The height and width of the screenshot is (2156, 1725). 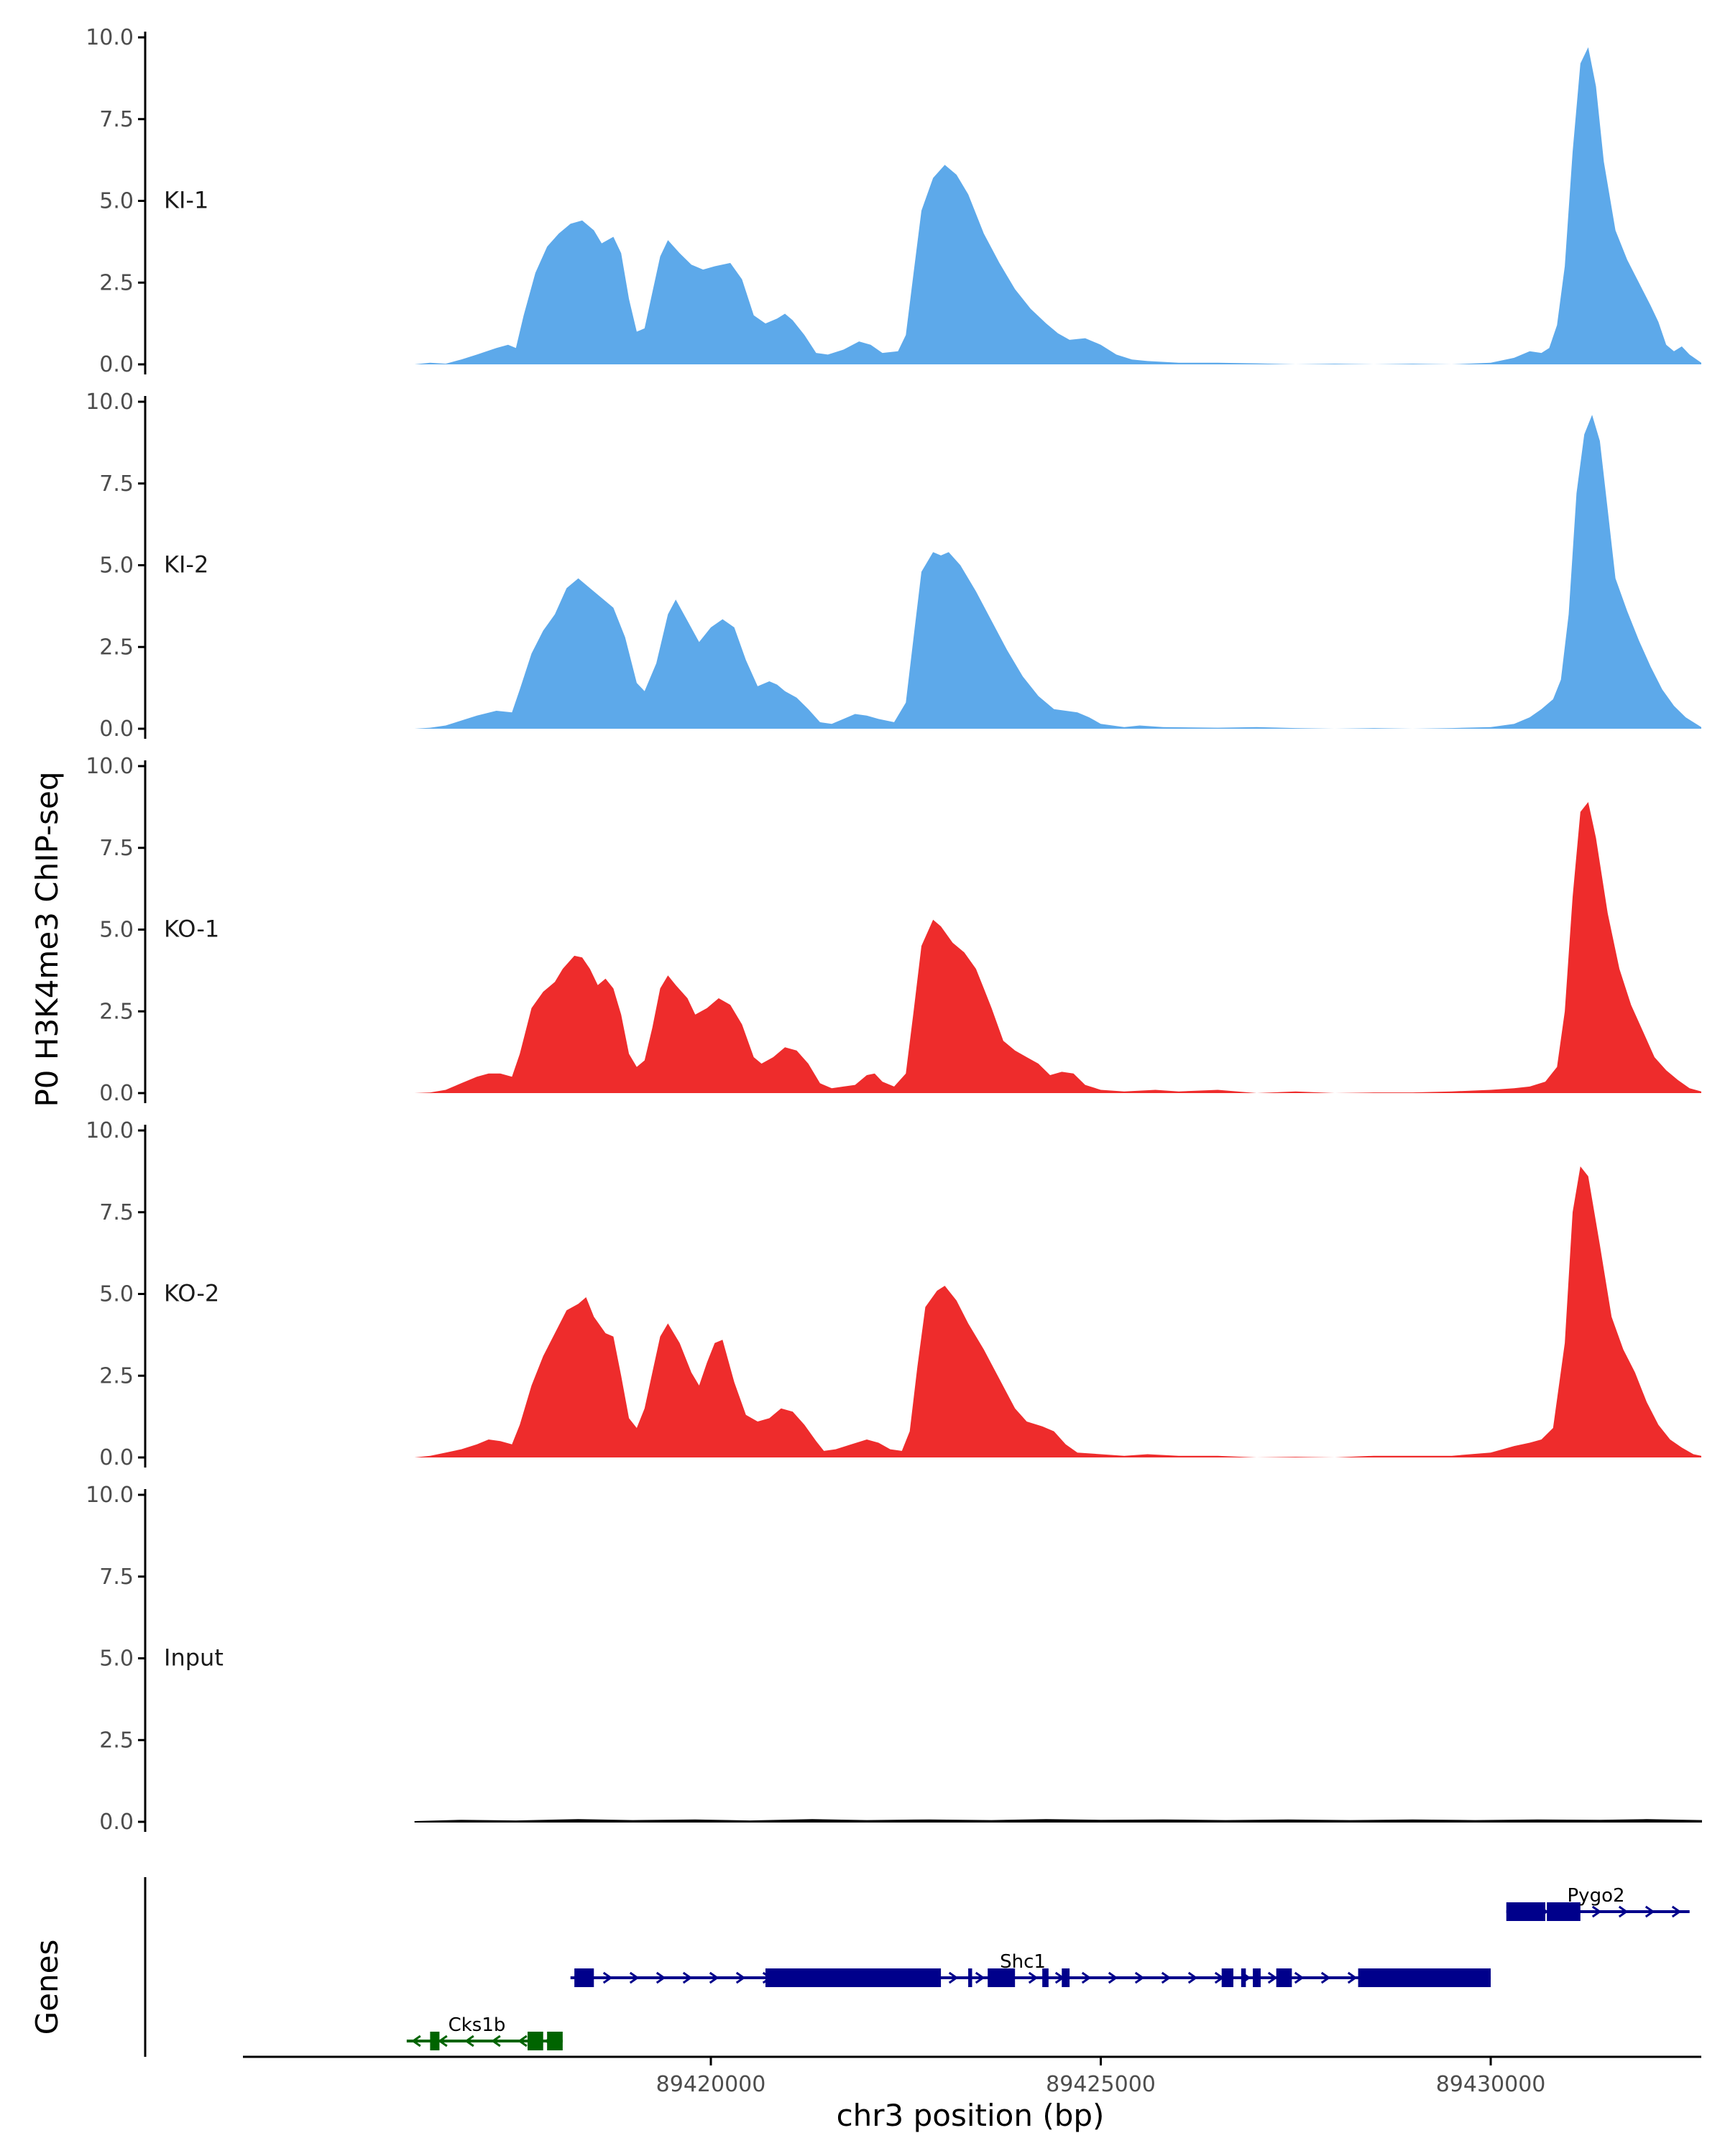 What do you see at coordinates (191, 1293) in the screenshot?
I see `track-label-ko-2: KO-2` at bounding box center [191, 1293].